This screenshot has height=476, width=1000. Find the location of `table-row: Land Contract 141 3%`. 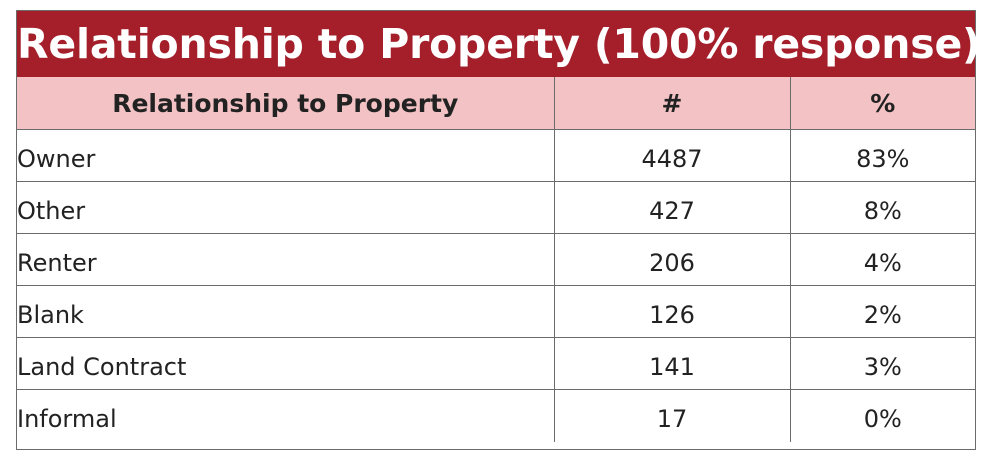

table-row: Land Contract 141 3% is located at coordinates (496, 363).